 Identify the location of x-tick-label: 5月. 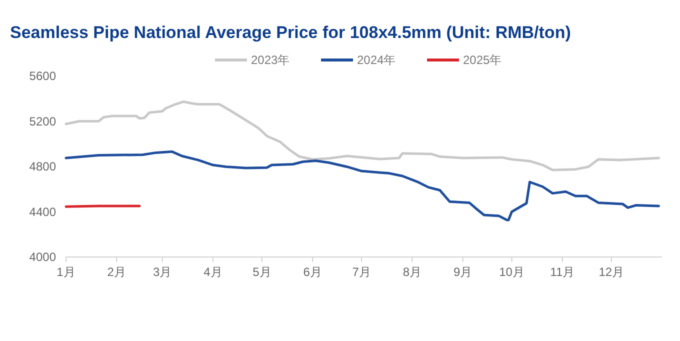
(262, 272).